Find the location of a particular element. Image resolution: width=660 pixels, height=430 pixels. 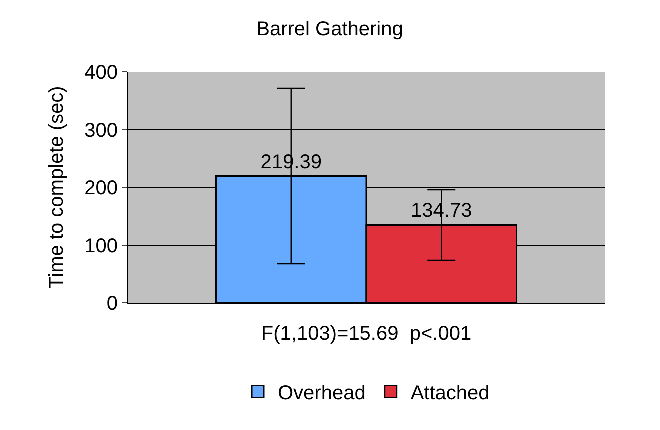

y-tick-label: 100 is located at coordinates (101, 246).